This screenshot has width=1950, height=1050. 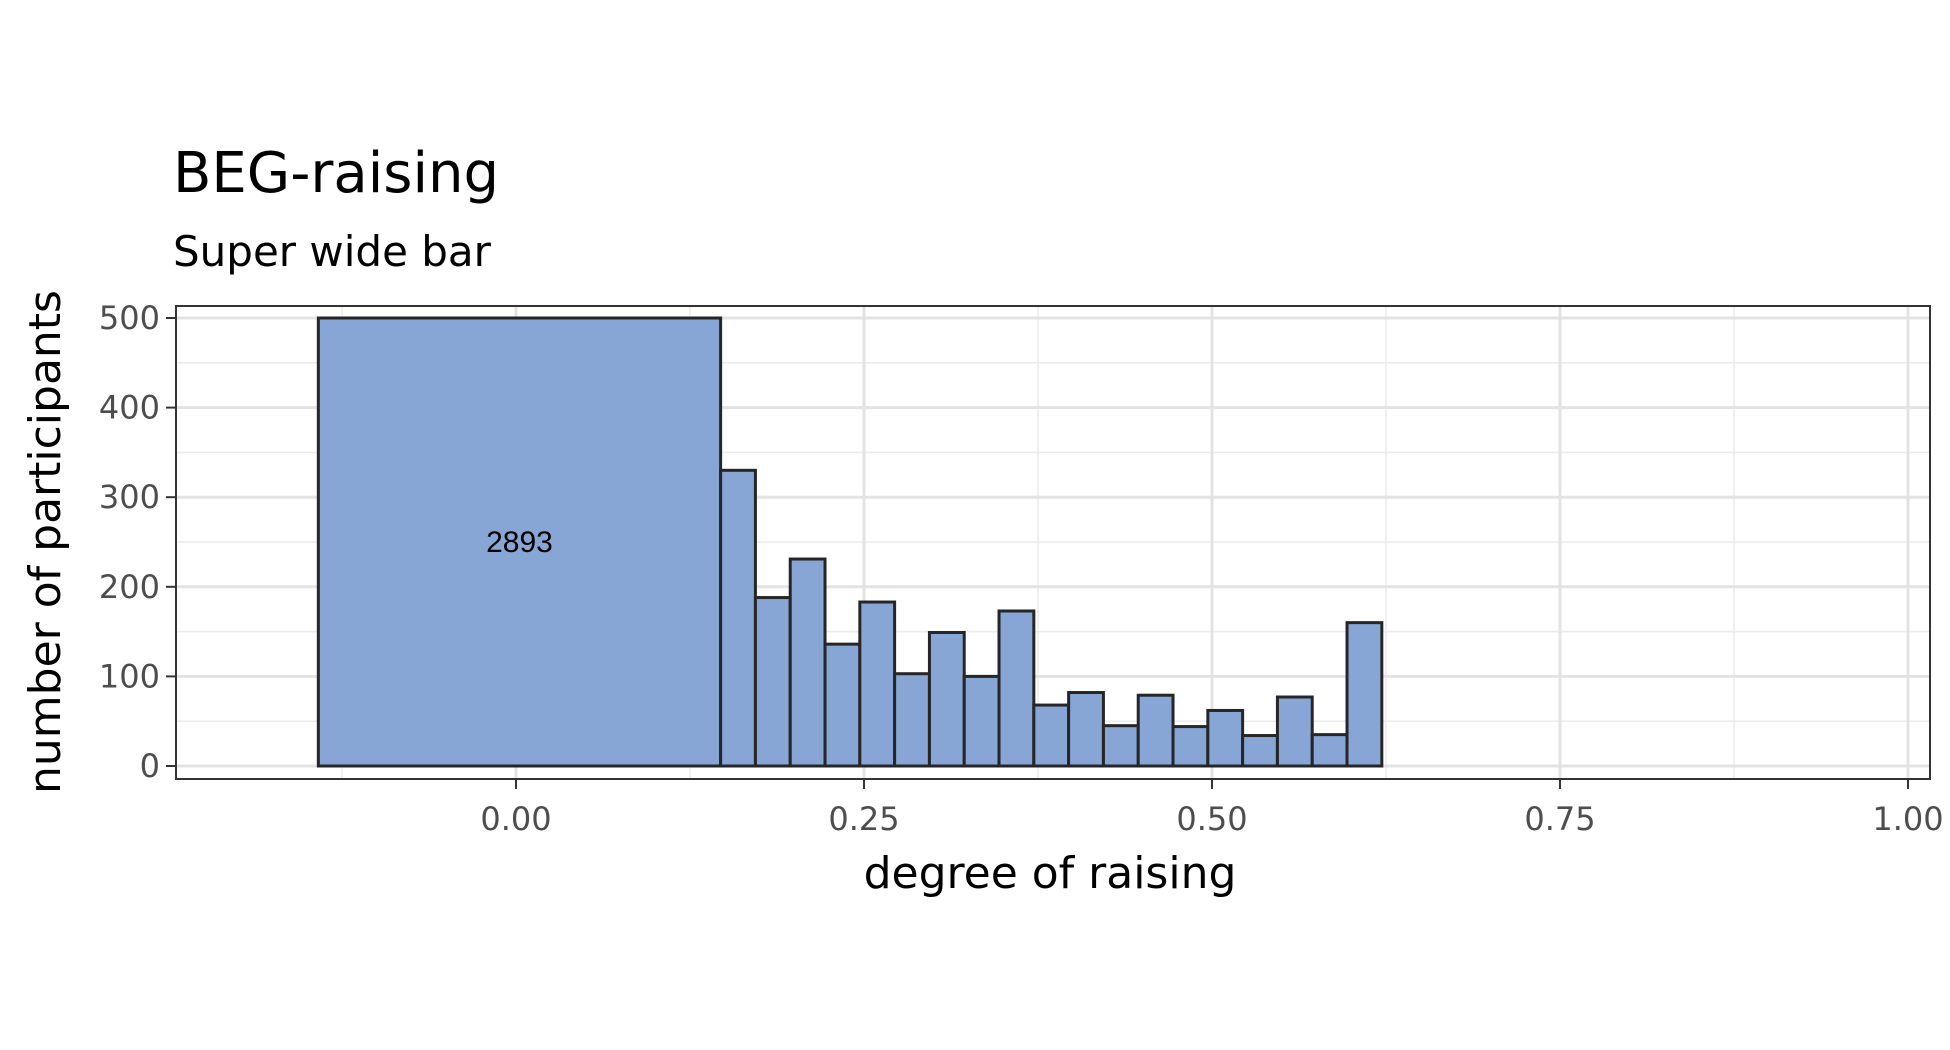 What do you see at coordinates (129, 497) in the screenshot?
I see `y-tick-label: 300` at bounding box center [129, 497].